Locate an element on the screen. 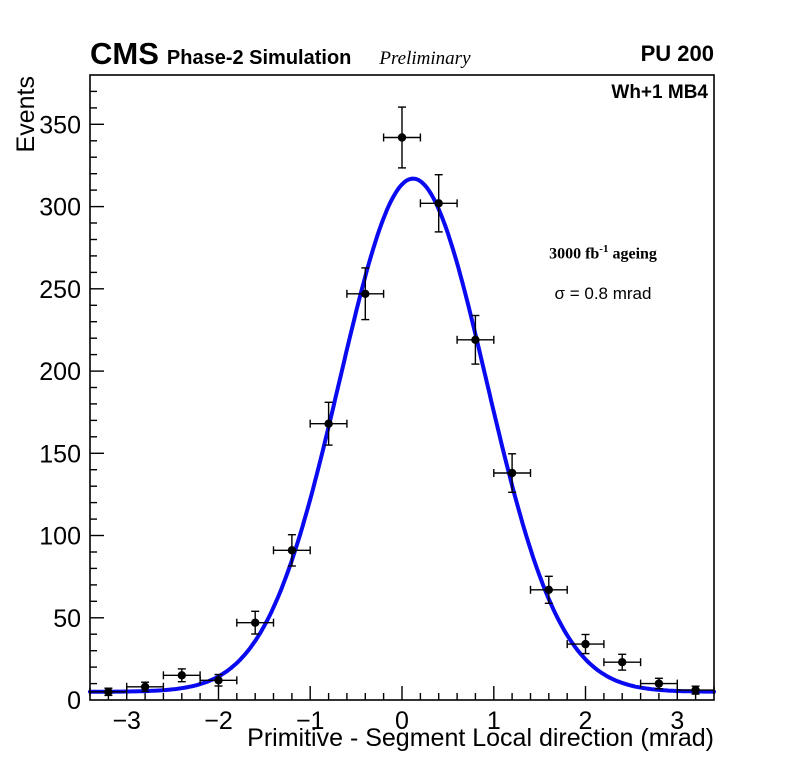 The height and width of the screenshot is (772, 796). experiment-label: CMS is located at coordinates (124, 53).